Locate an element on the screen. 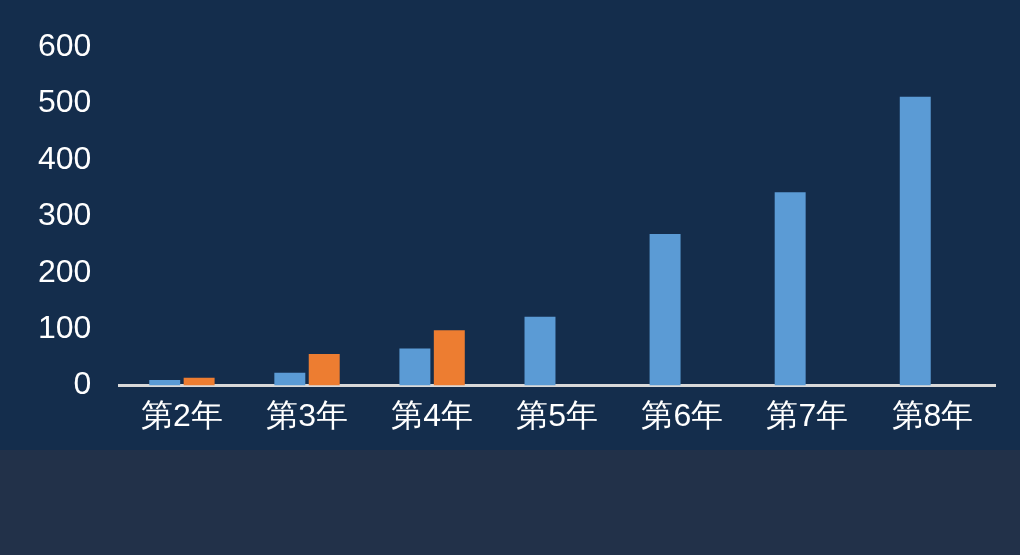  x-tick-label: 第8年 is located at coordinates (932, 414).